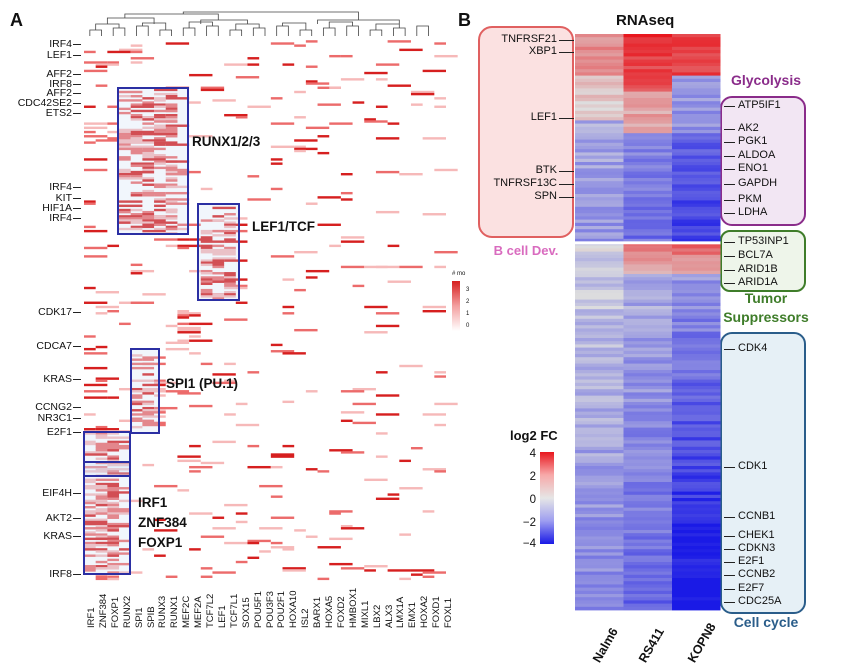 This screenshot has height=666, width=851. Describe the element at coordinates (456, 306) in the screenshot. I see `legend-a-bar` at that location.